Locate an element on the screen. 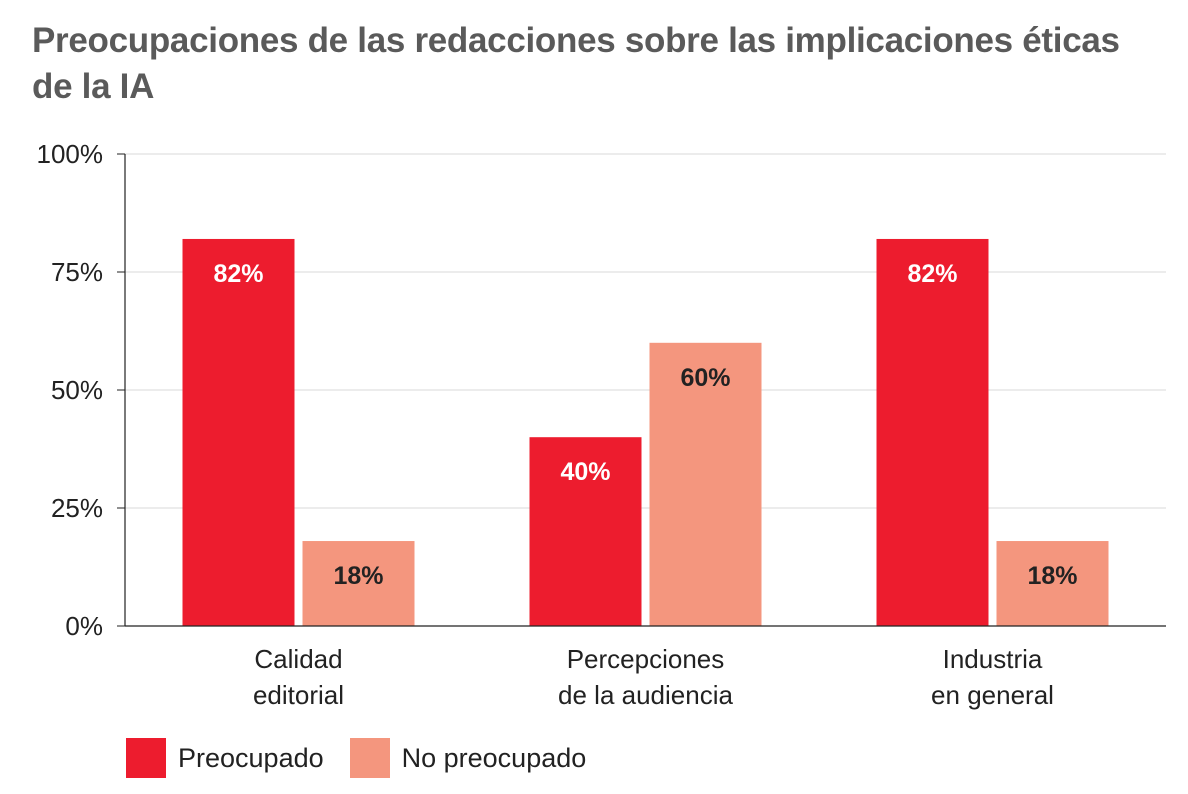 The height and width of the screenshot is (794, 1188). x-tick-label: Percepciones is located at coordinates (646, 659).